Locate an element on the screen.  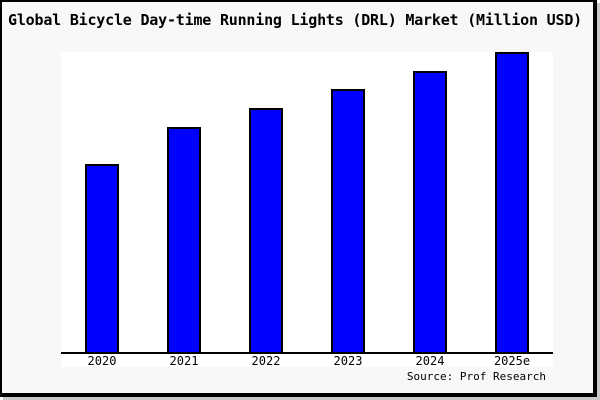
bar-2024 is located at coordinates (430, 211).